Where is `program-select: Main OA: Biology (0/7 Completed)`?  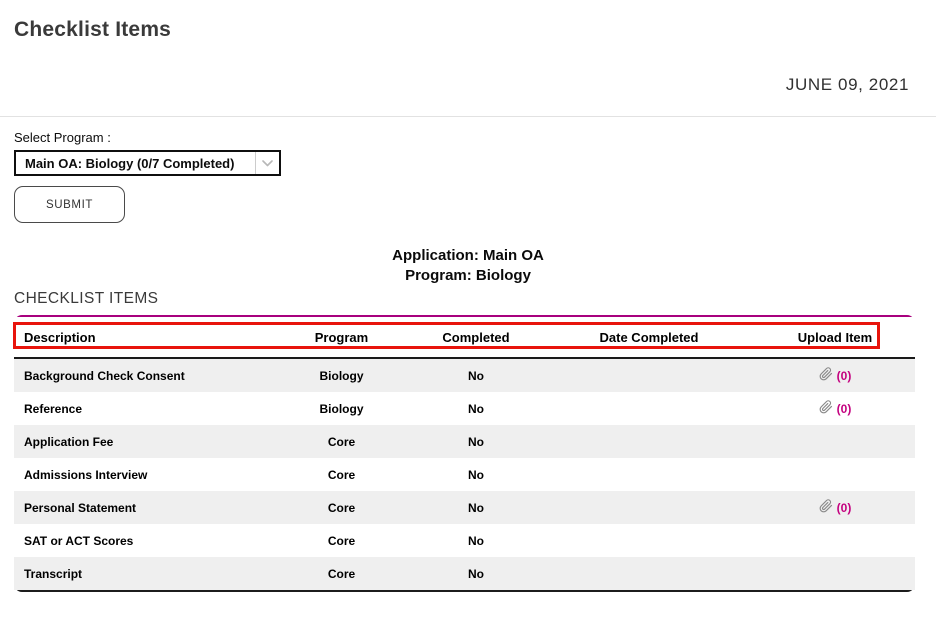 program-select: Main OA: Biology (0/7 Completed) is located at coordinates (147, 163).